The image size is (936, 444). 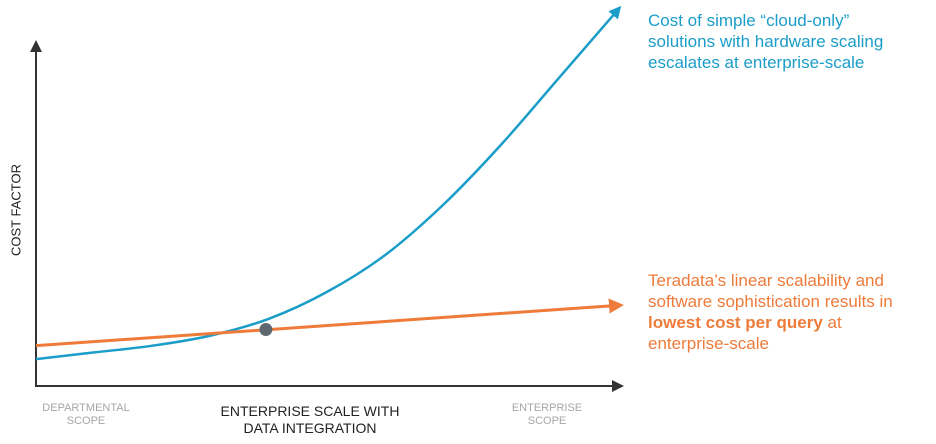 I want to click on x-tick-enterprise-line2: SCOPE, so click(x=547, y=421).